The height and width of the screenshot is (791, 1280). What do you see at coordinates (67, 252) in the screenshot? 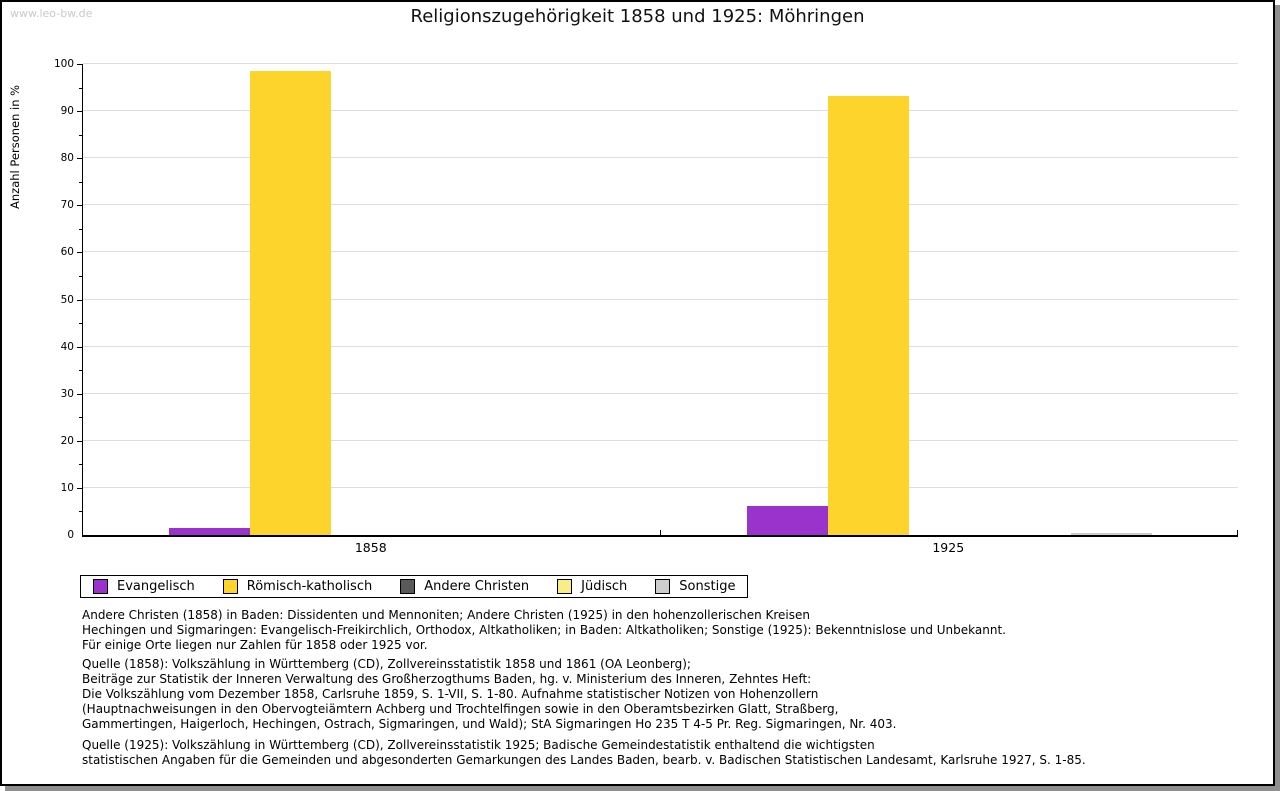
I see `y-tick-label-60: 60` at bounding box center [67, 252].